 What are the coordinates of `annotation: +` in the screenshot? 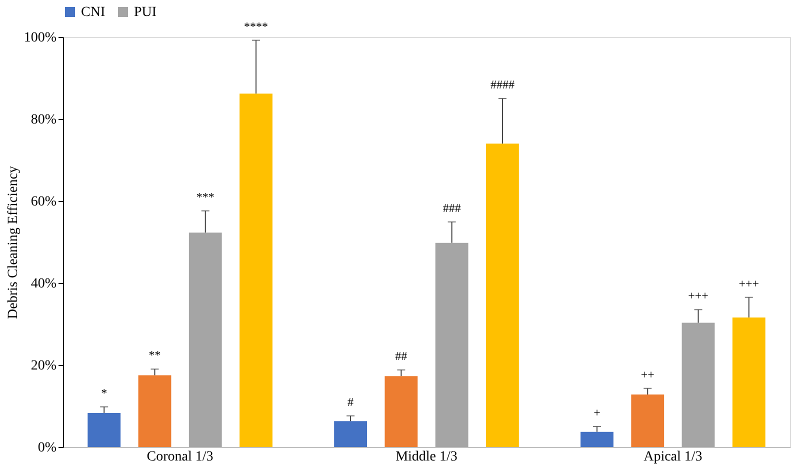 It's located at (597, 413).